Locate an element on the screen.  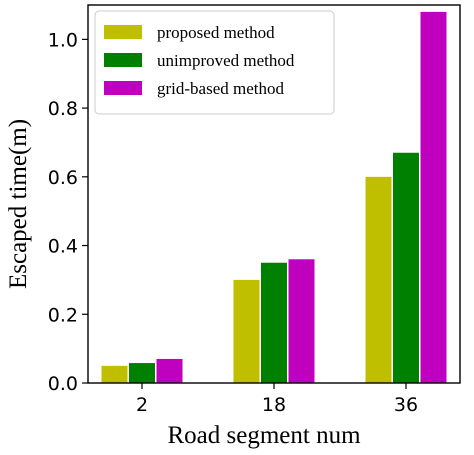
x-tick-label: 36 is located at coordinates (406, 405).